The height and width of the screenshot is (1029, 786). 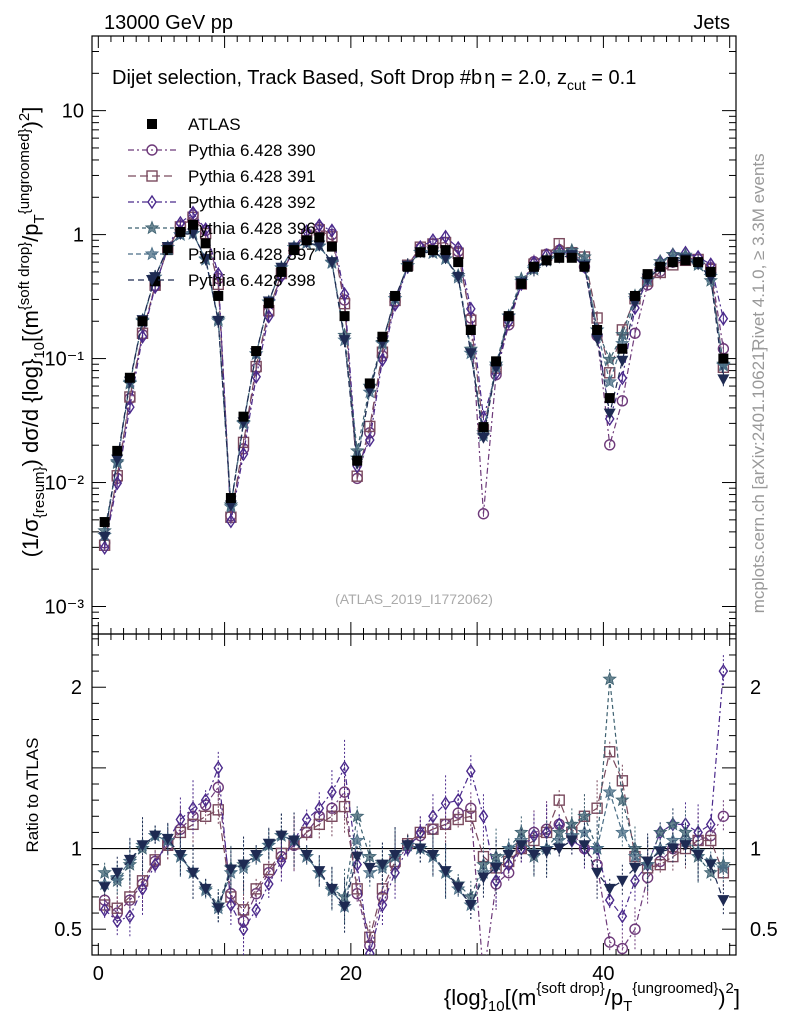 What do you see at coordinates (635, 929) in the screenshot?
I see `ratio-point-p390` at bounding box center [635, 929].